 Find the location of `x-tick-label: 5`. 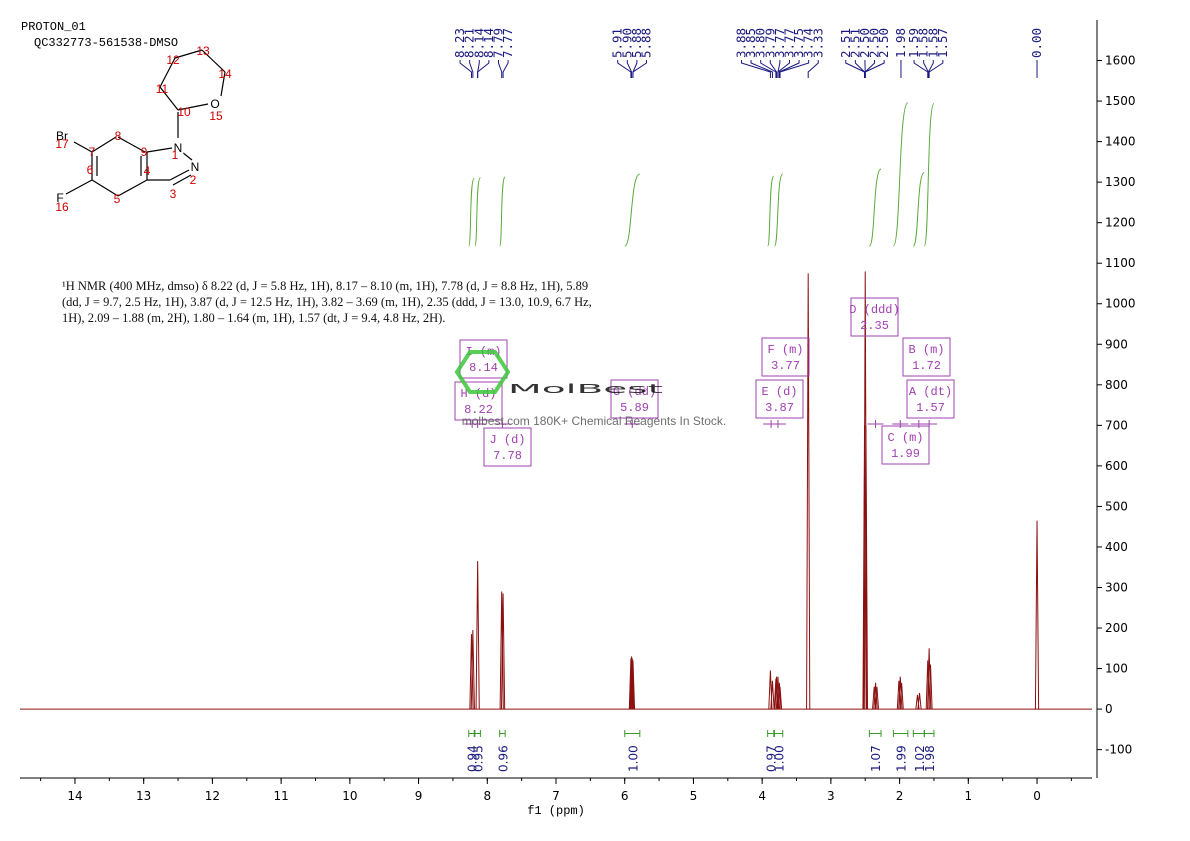

x-tick-label: 5 is located at coordinates (694, 796).